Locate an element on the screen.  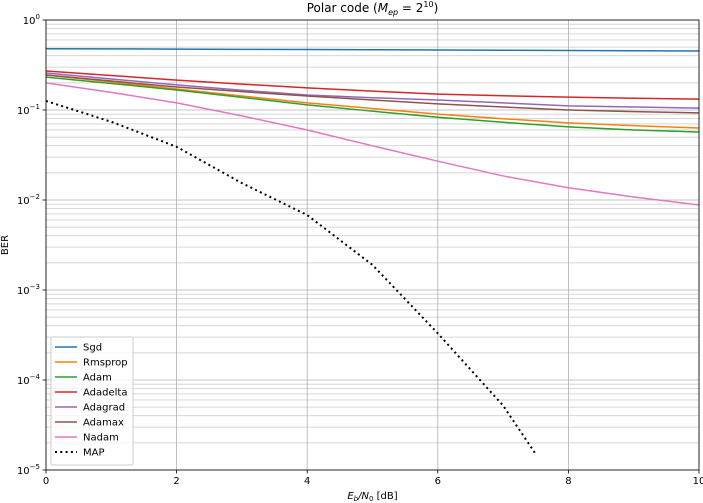
legend-box is located at coordinates (92, 401).